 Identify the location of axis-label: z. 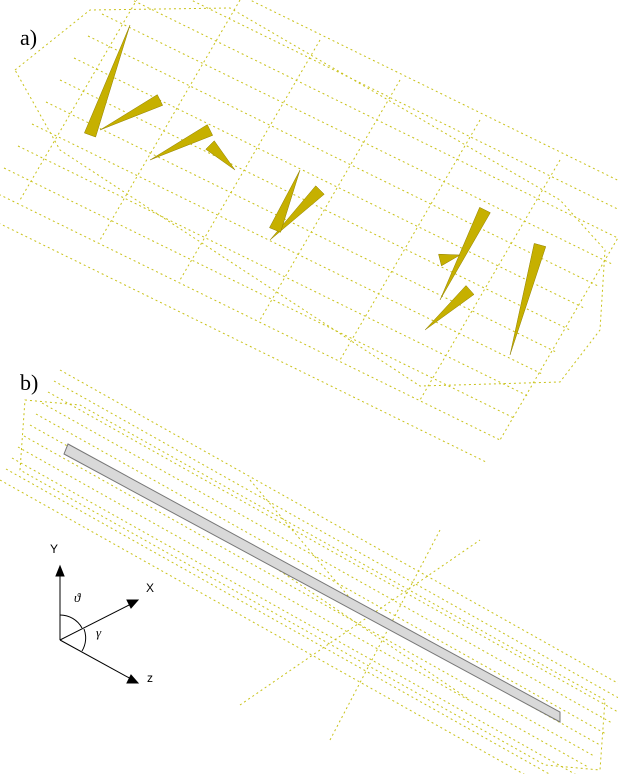
(150, 678).